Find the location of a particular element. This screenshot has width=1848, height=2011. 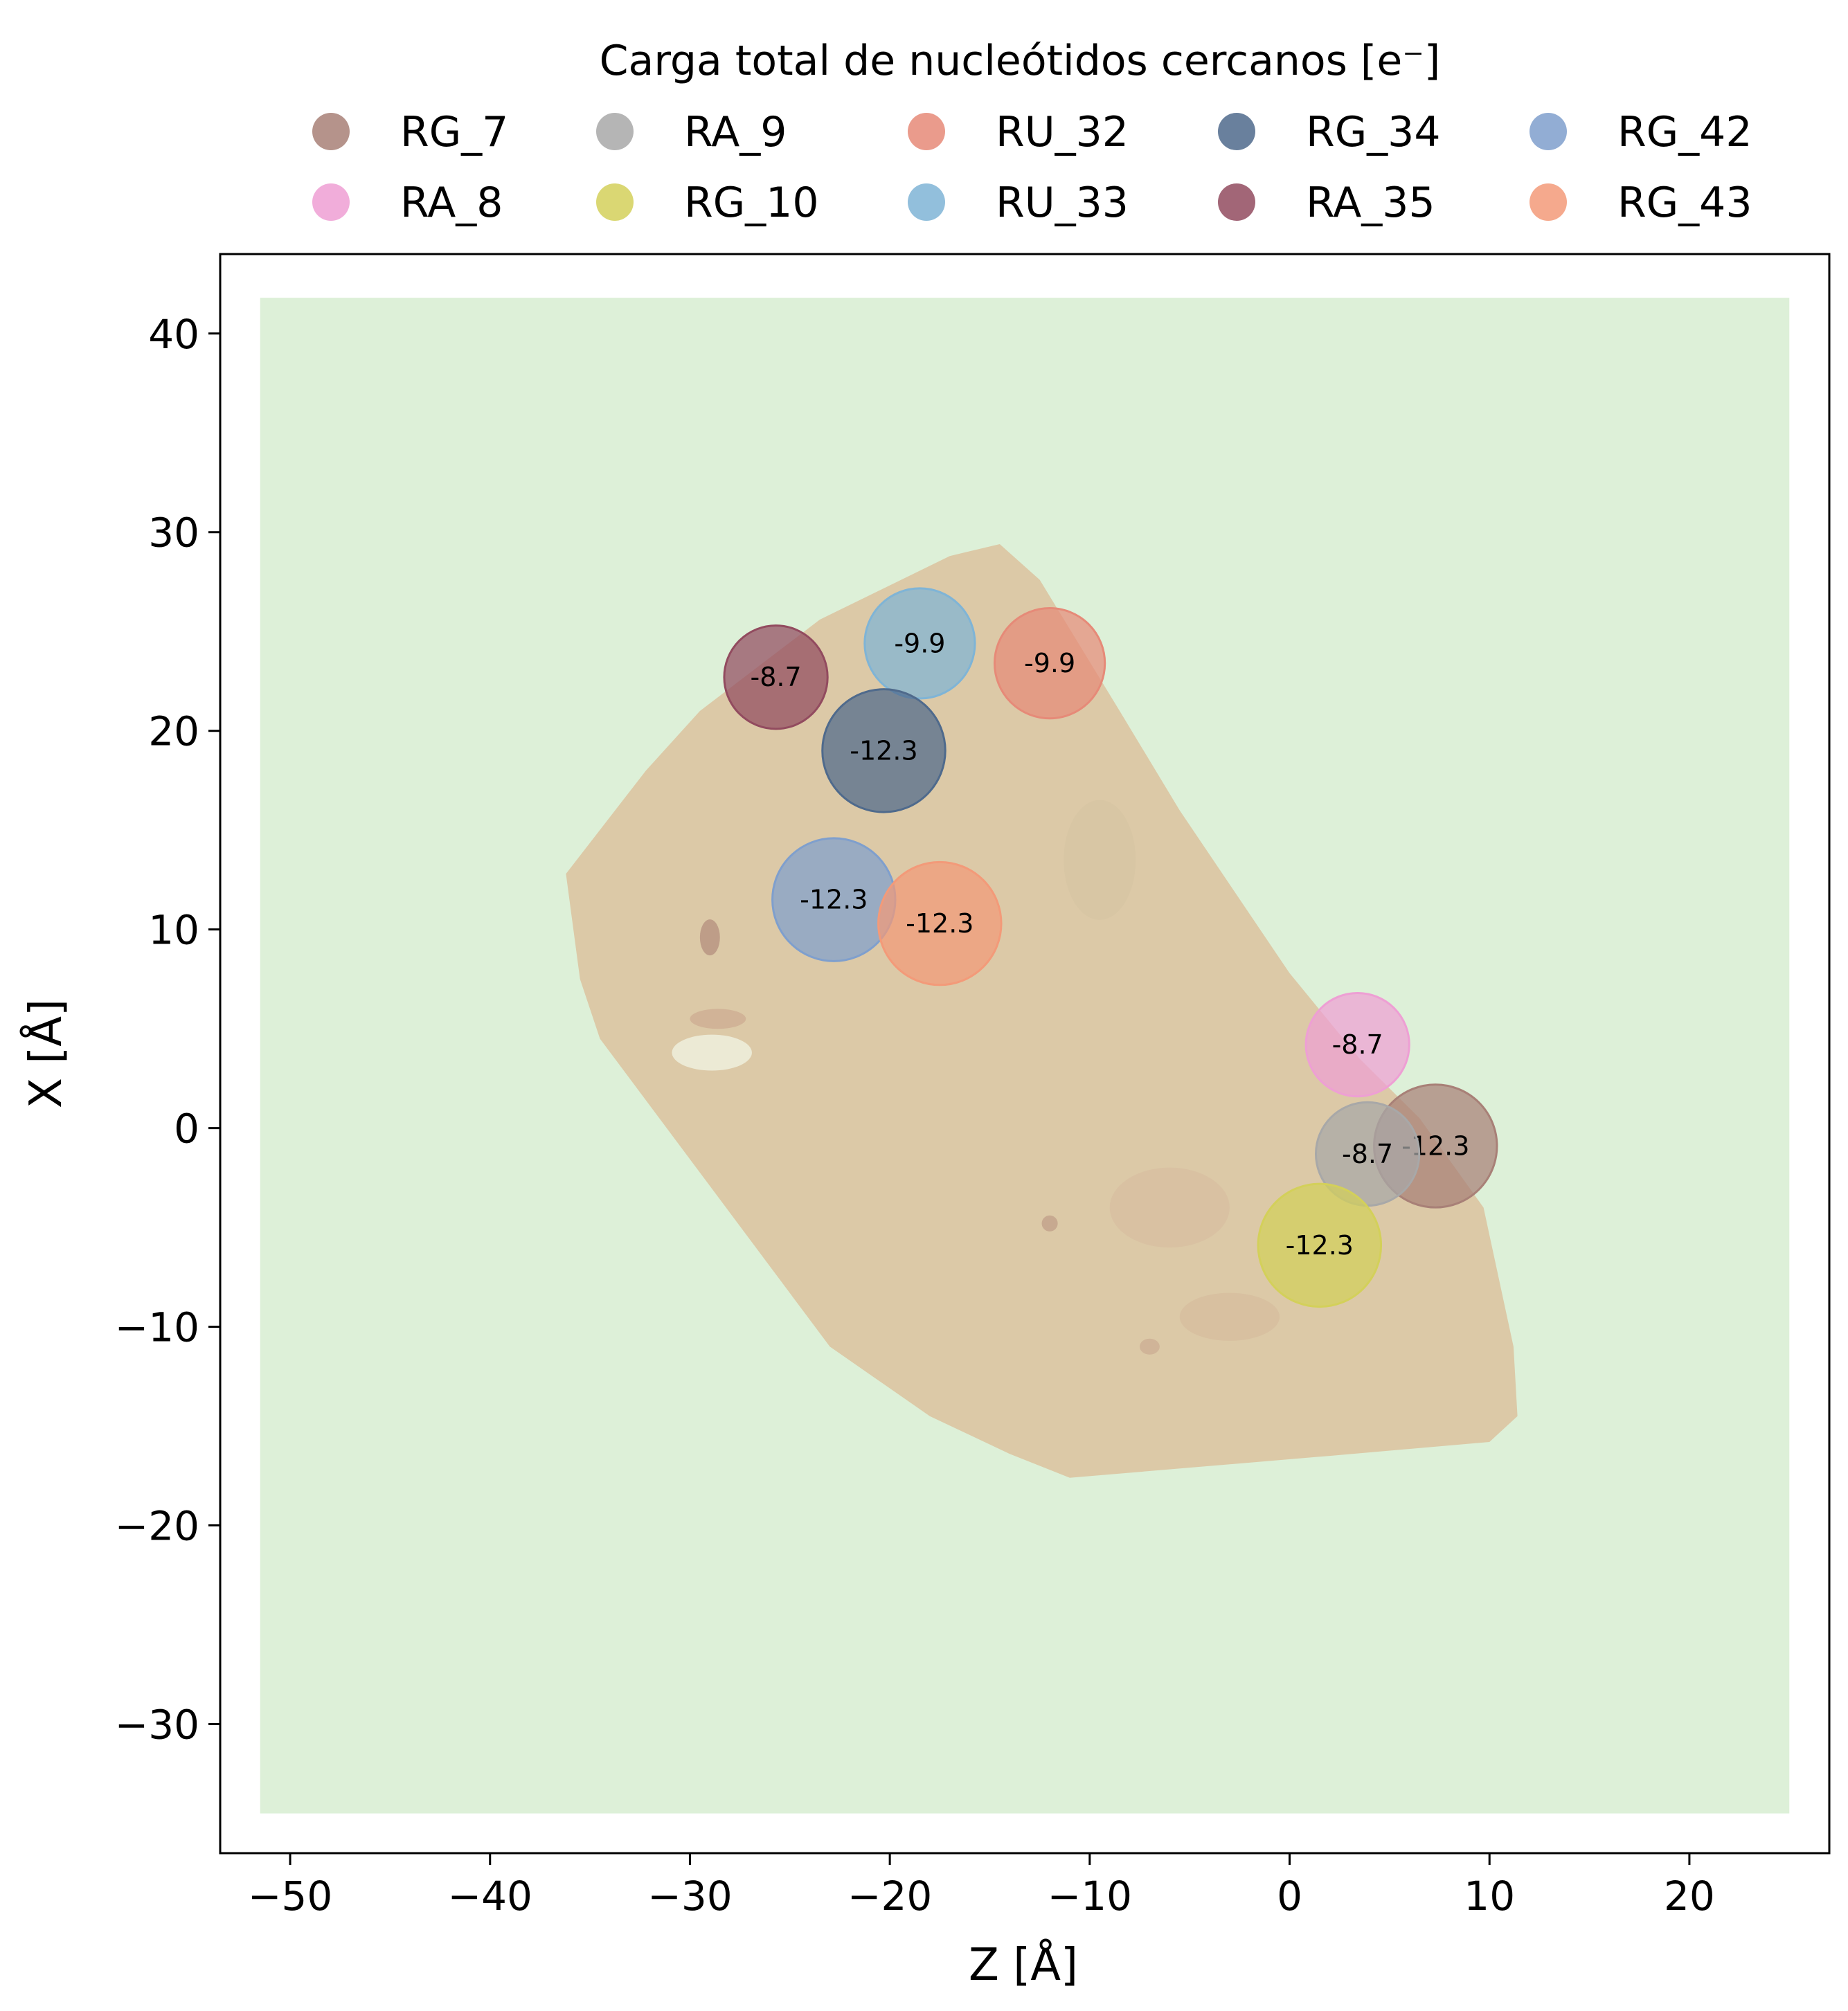

x-tick-label: 10 is located at coordinates (1490, 1897).